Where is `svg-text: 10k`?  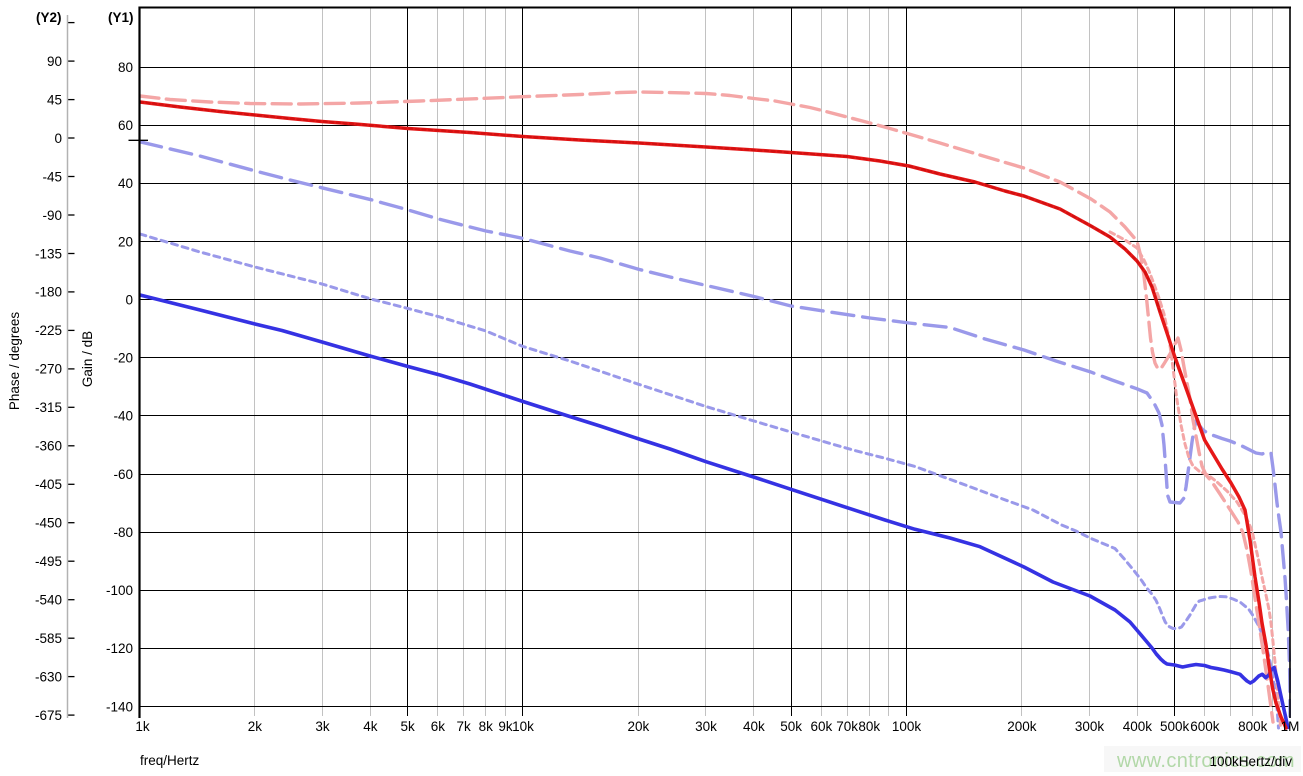
svg-text: 10k is located at coordinates (523, 726).